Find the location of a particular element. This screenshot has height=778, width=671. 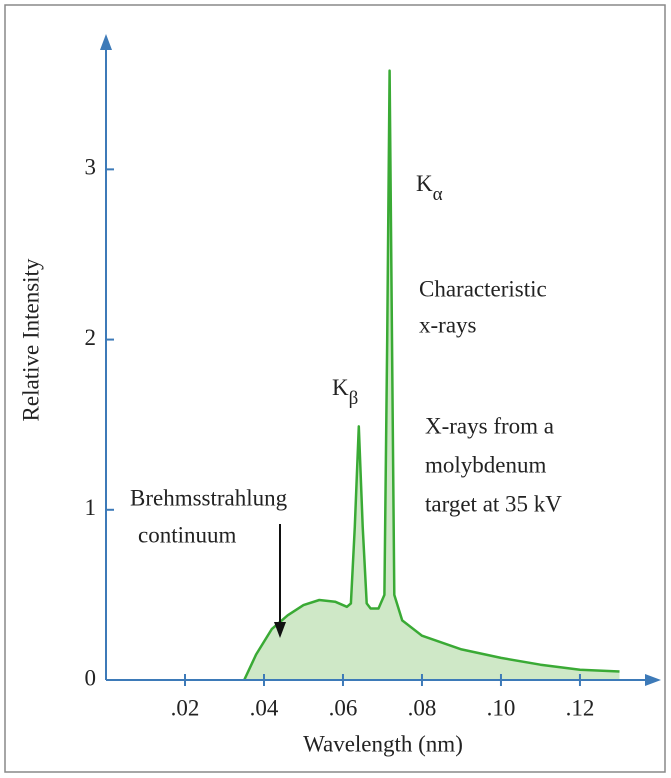

x-axis-label: Wavelength (nm) is located at coordinates (383, 743).